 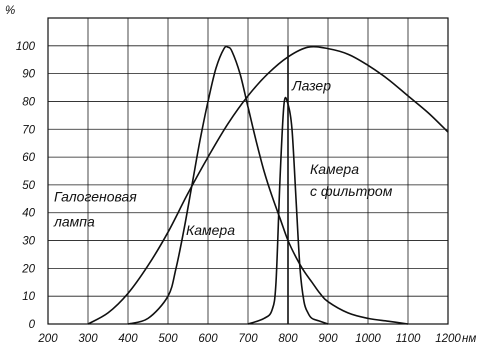 I want to click on x-tick-label: 600, so click(x=208, y=339).